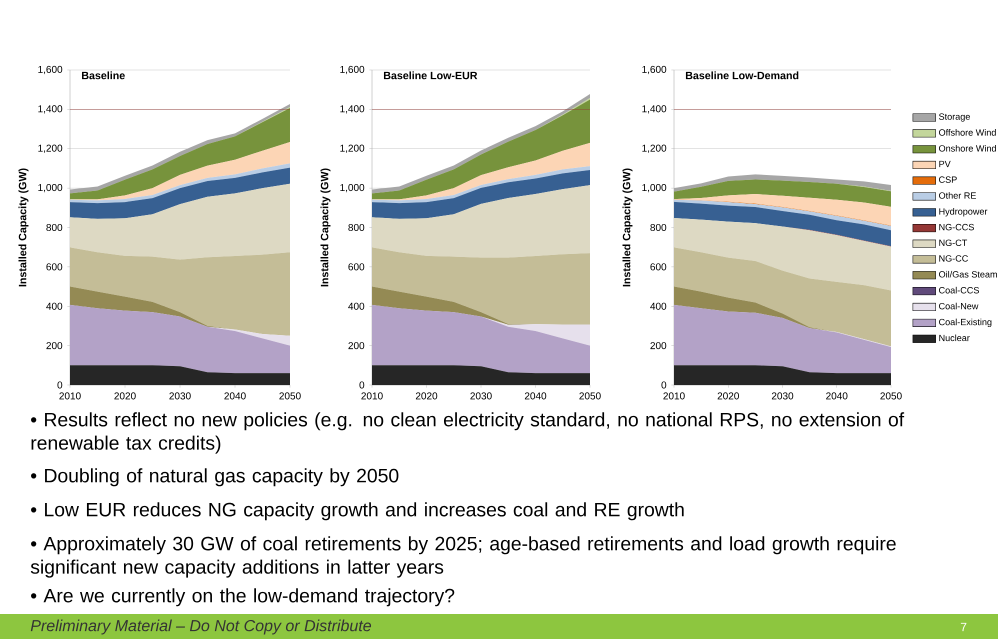 This screenshot has height=639, width=998. Describe the element at coordinates (242, 597) in the screenshot. I see `text: • Are we currently on the low-demand trajectory?` at that location.